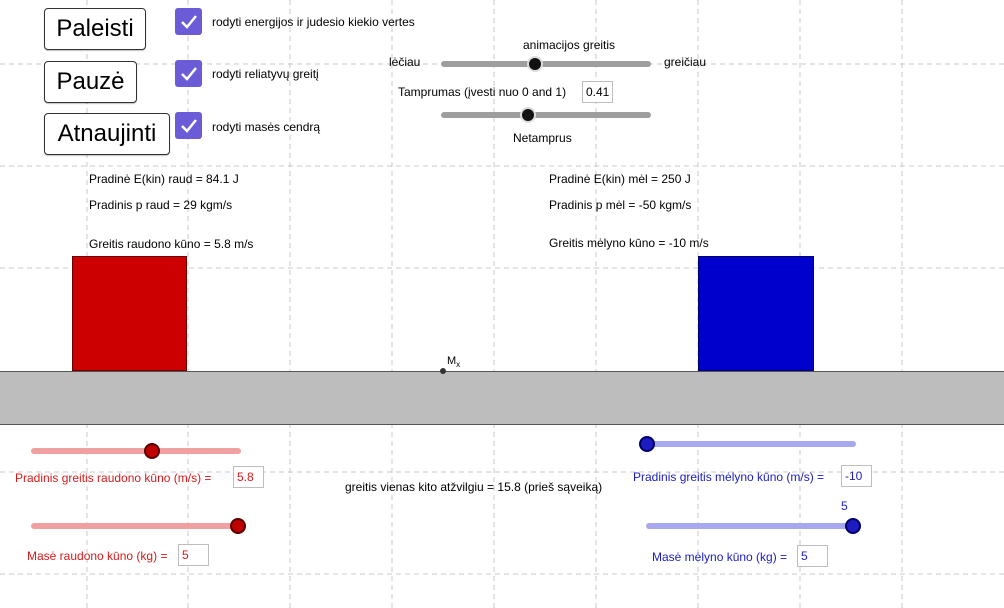 The width and height of the screenshot is (1004, 608). I want to click on center-of-mass-label: Mx, so click(454, 362).